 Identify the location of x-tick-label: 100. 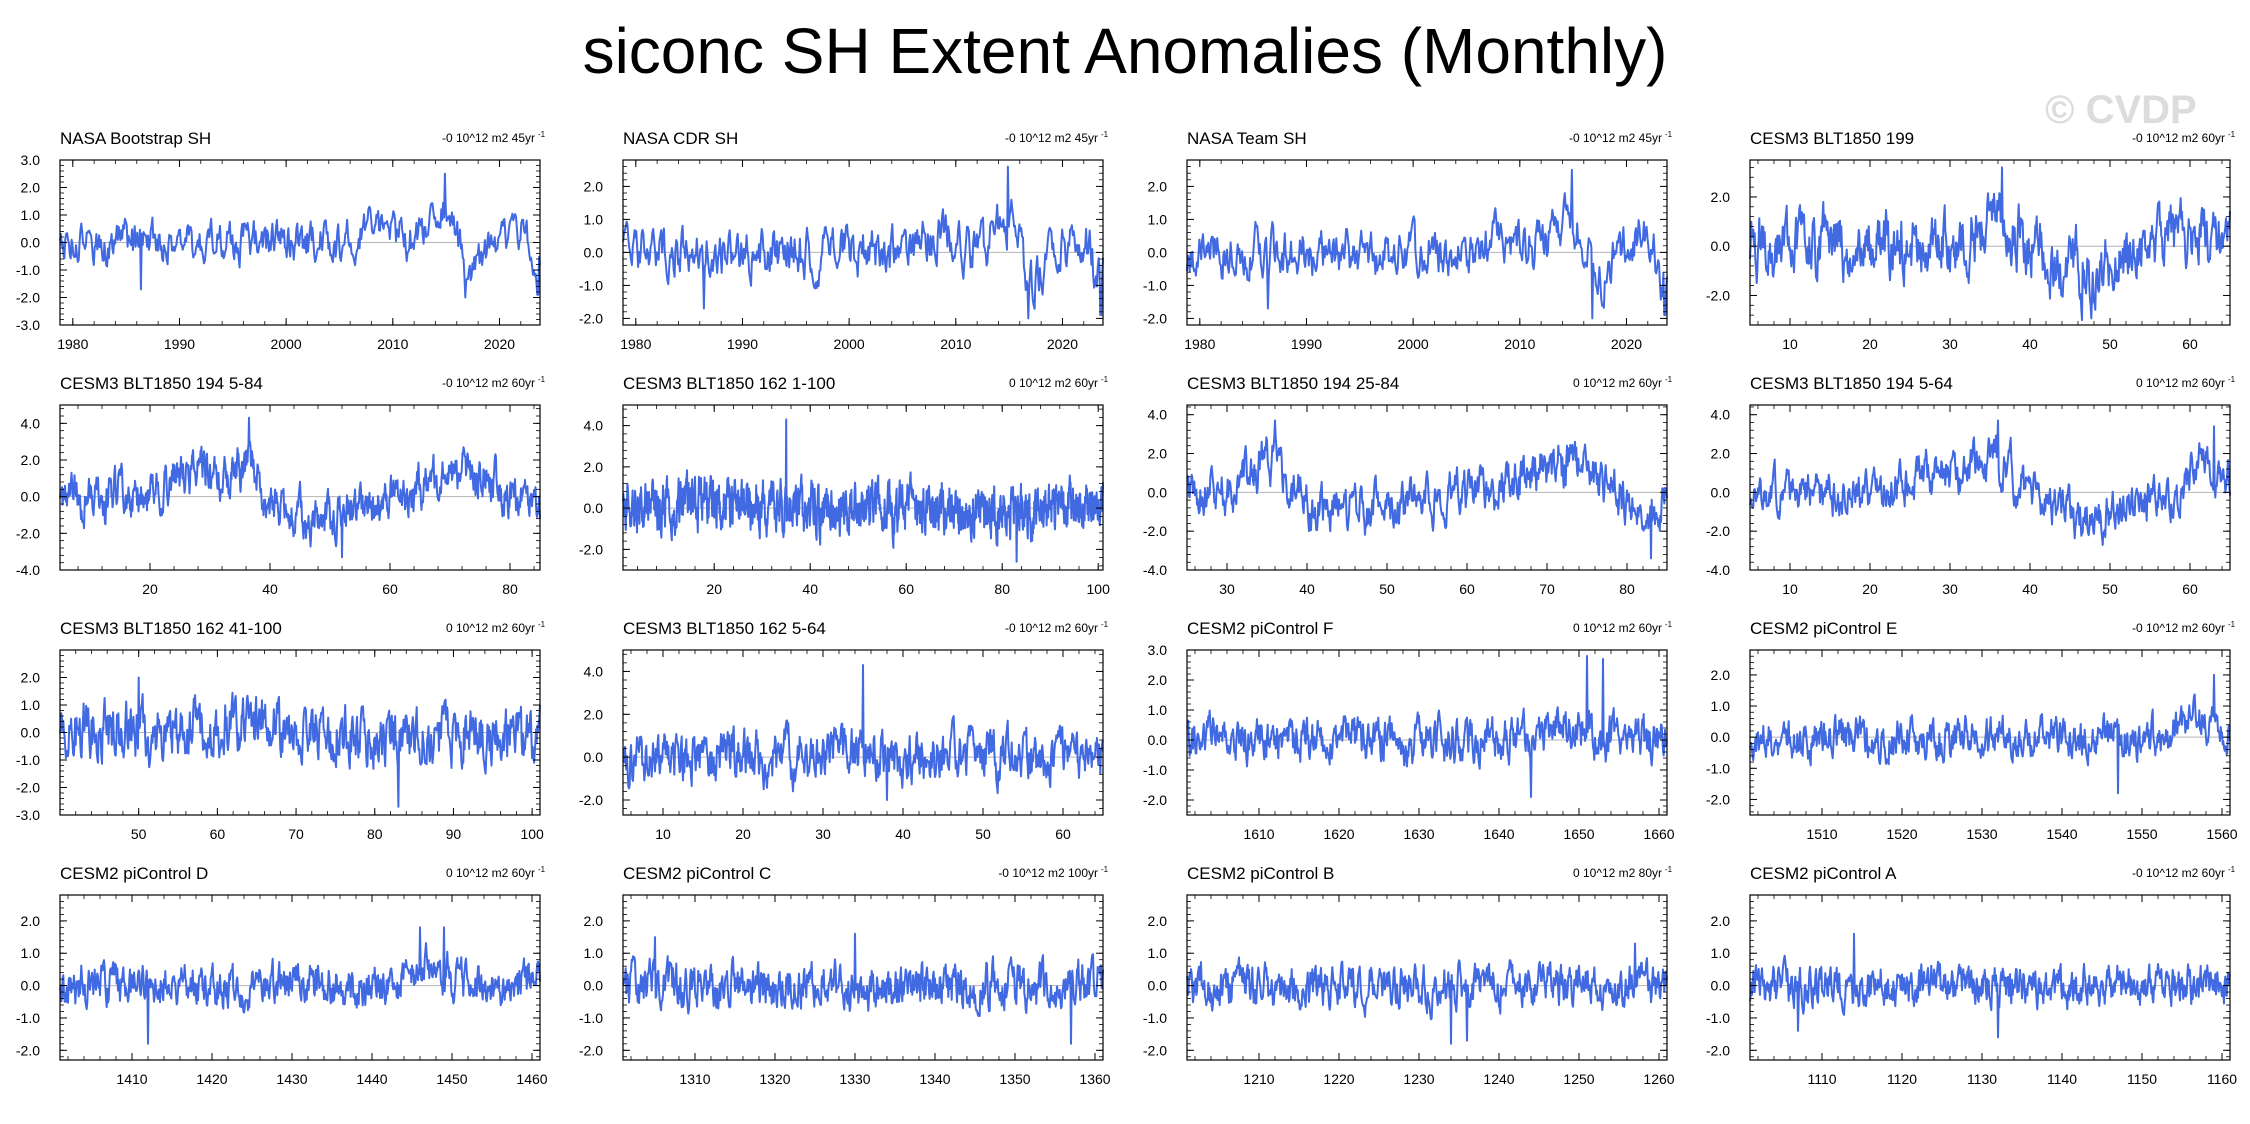
(532, 834).